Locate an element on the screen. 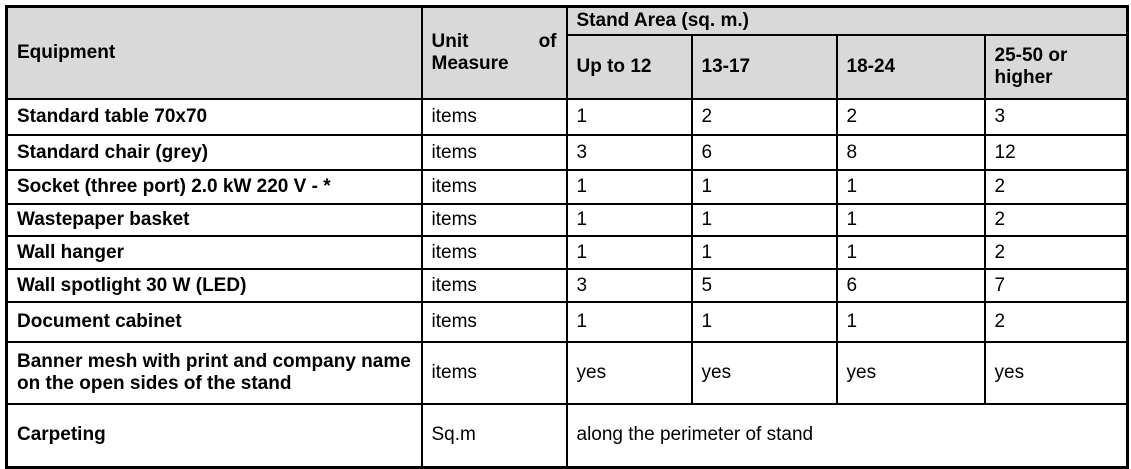 The image size is (1131, 469). column-header-18-24: 18-24 is located at coordinates (910, 67).